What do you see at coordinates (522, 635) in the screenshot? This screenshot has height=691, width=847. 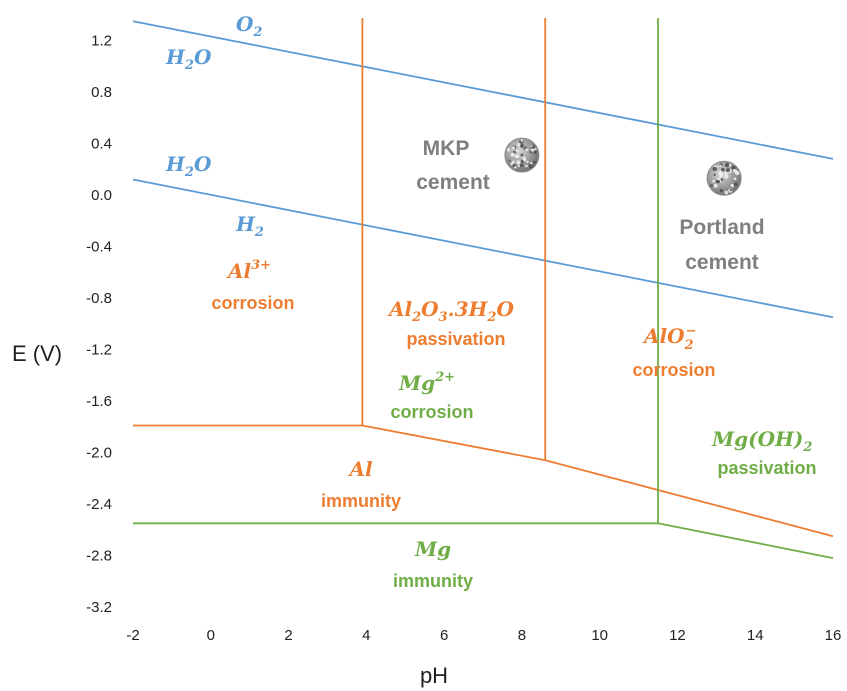 I see `x-tick-label: 8` at bounding box center [522, 635].